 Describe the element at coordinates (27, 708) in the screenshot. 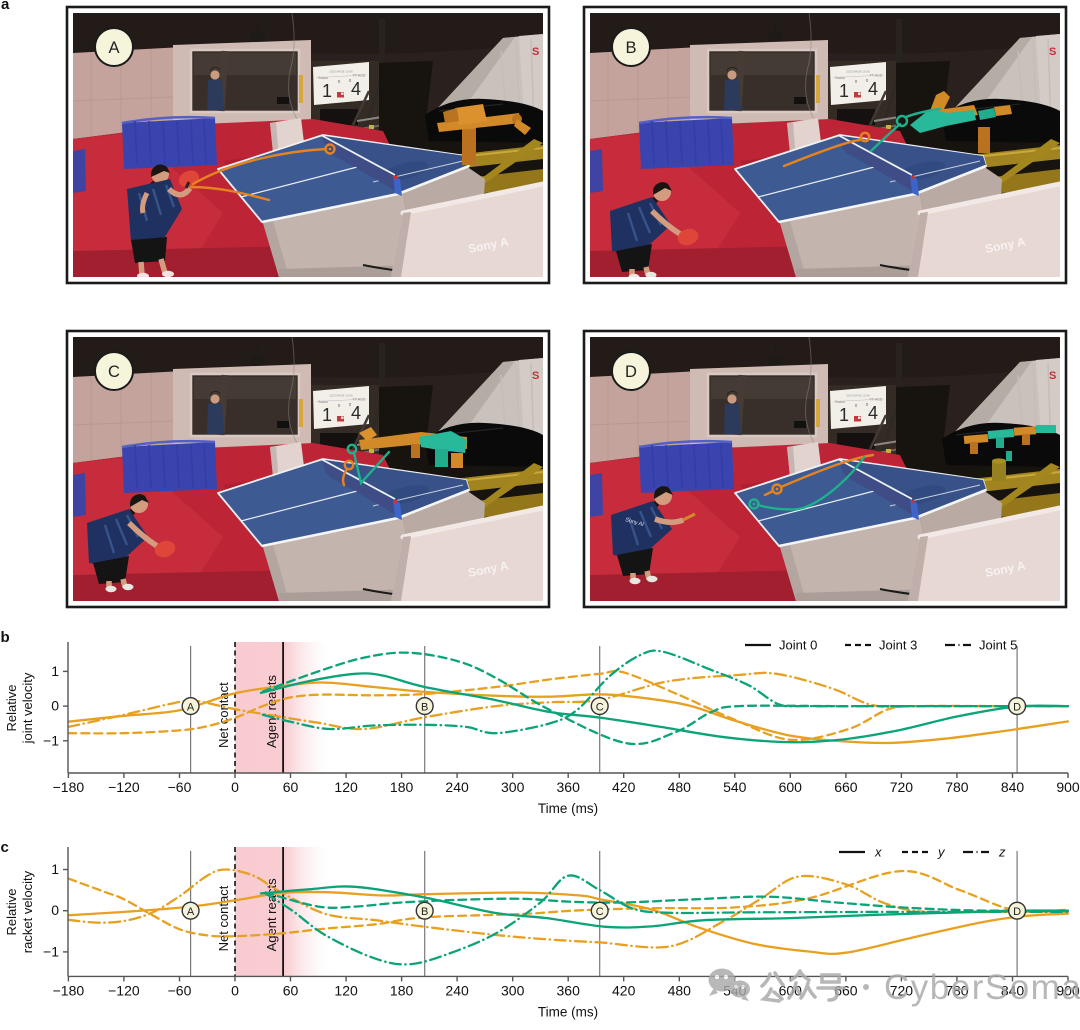

I see `svg-text: joint velocity` at that location.